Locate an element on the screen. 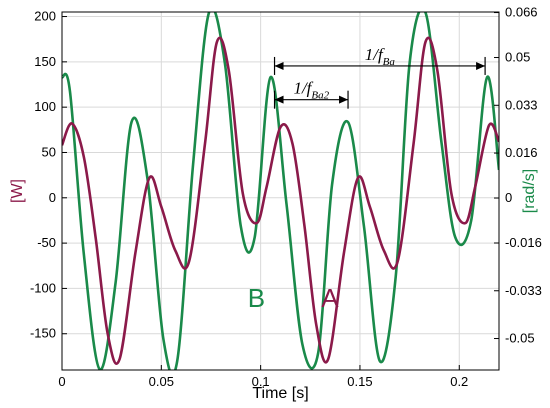 The image size is (550, 408). x-tick-label: 0 is located at coordinates (61, 381).